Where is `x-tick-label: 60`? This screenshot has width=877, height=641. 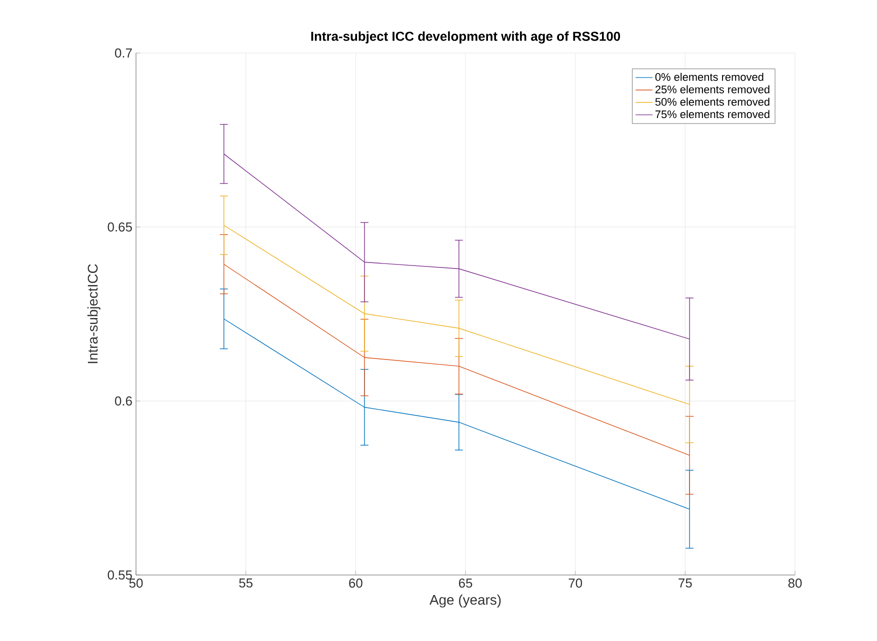 x-tick-label: 60 is located at coordinates (355, 583).